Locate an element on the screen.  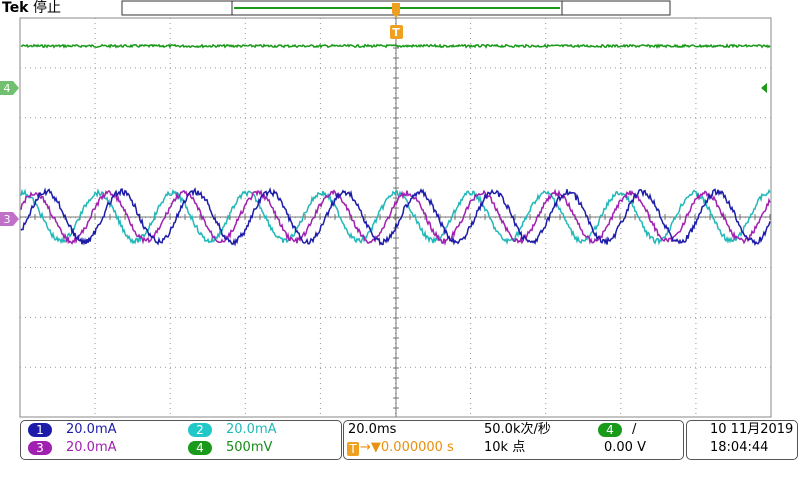
timebase-panel is located at coordinates (513, 440).